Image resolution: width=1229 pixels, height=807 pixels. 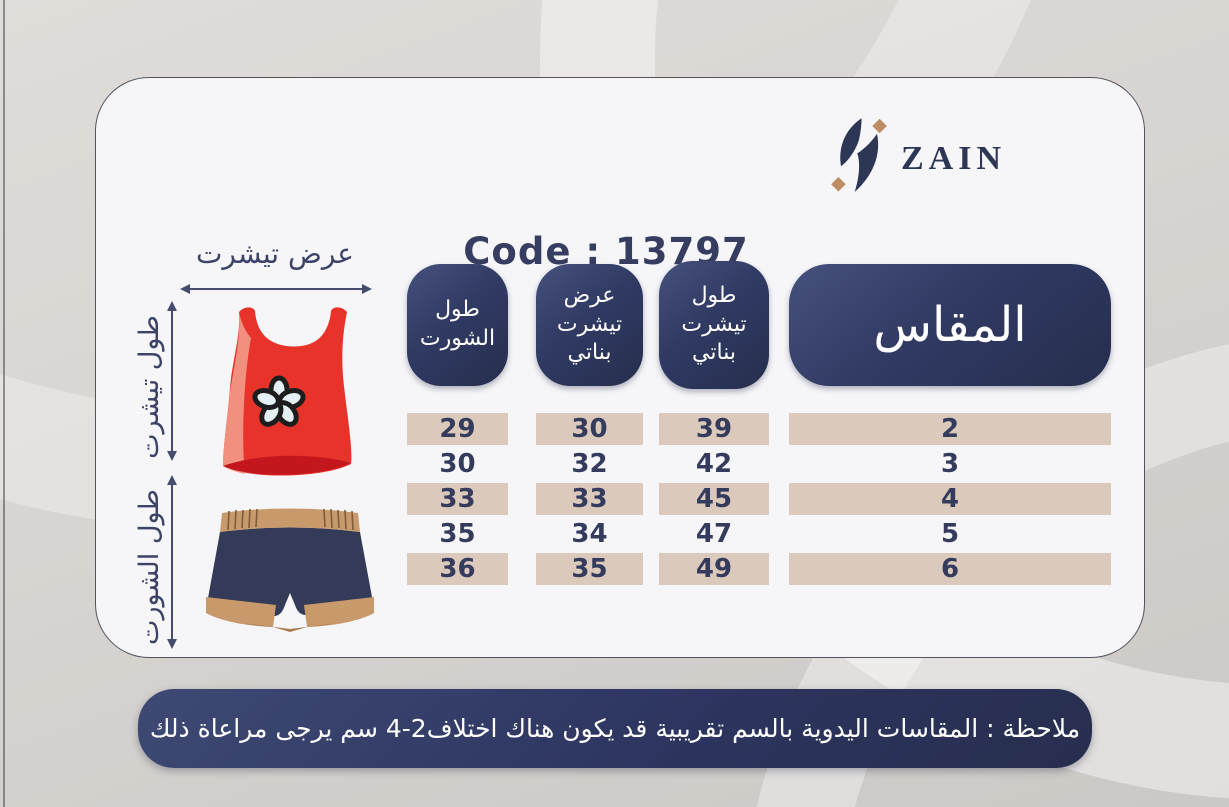 I want to click on horizontal-measure-arrow-icon, so click(x=276, y=290).